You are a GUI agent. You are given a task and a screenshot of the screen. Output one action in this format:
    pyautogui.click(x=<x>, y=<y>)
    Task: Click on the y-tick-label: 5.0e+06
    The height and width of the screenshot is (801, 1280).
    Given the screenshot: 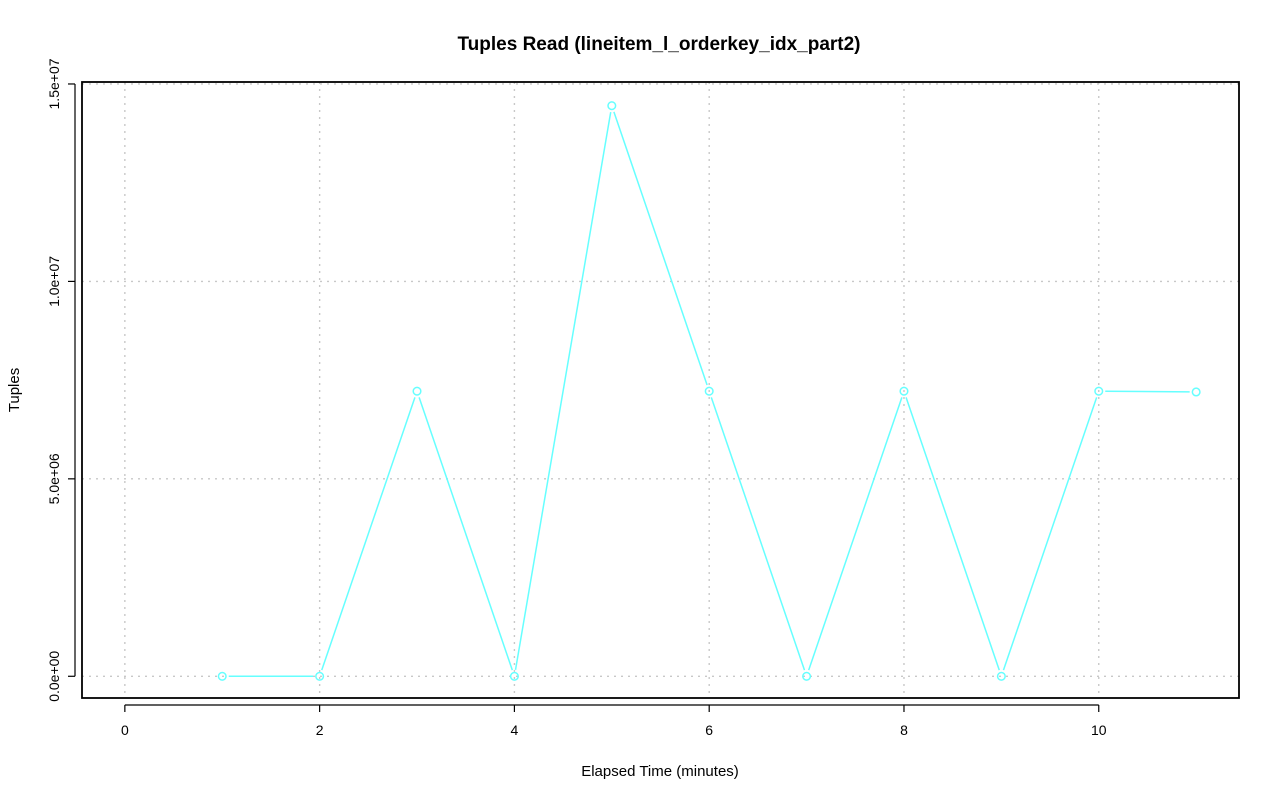 What is the action you would take?
    pyautogui.click(x=54, y=478)
    